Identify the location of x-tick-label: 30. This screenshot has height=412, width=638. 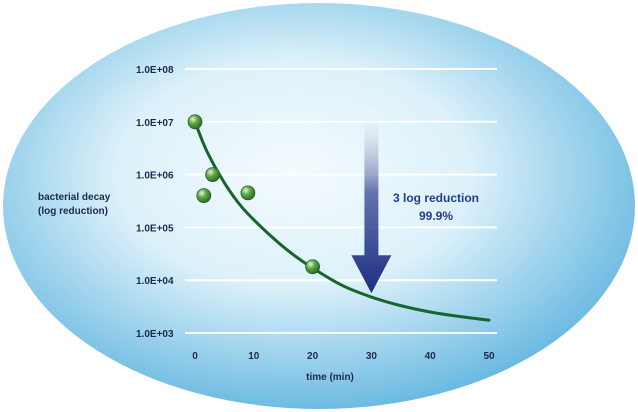
(372, 356).